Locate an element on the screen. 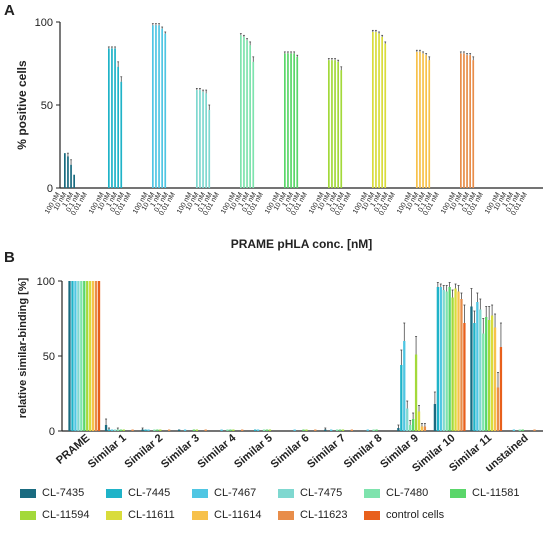 The height and width of the screenshot is (541, 550). legend-label: CL-7480 is located at coordinates (407, 493).